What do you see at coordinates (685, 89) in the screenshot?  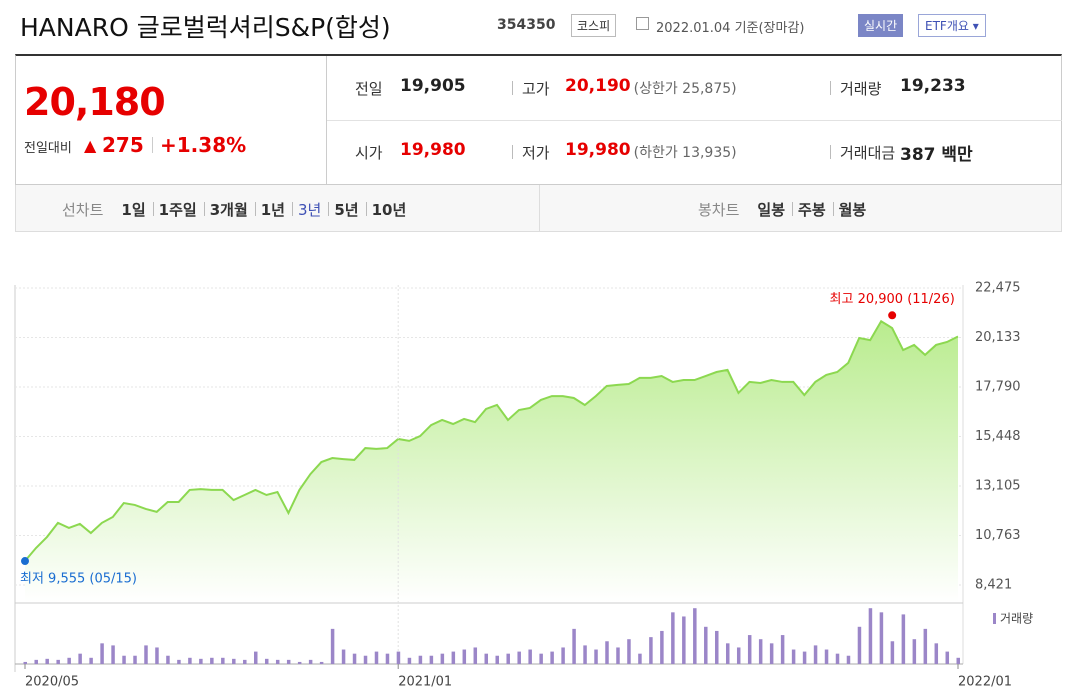 I see `item-note: (상한가 25,875)` at bounding box center [685, 89].